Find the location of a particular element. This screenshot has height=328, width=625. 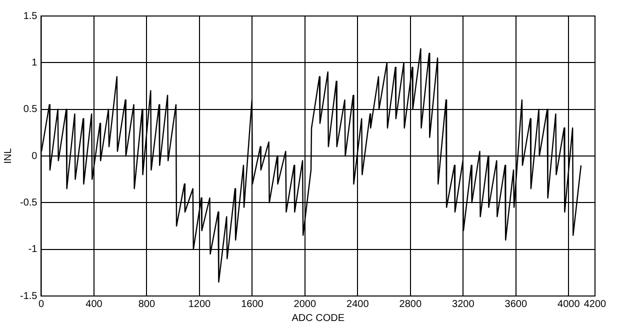

x-axis-title: ADC CODE is located at coordinates (318, 318).